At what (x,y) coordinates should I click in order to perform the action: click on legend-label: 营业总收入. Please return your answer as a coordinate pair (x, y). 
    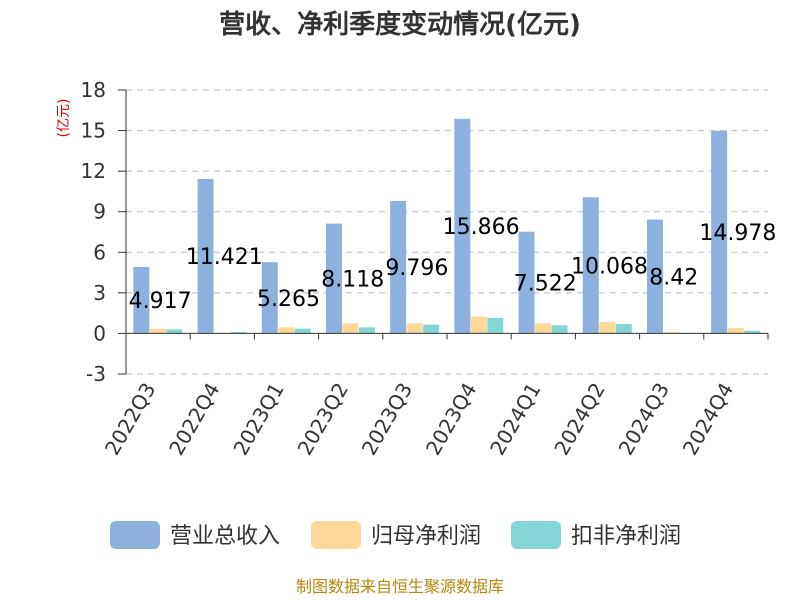
    Looking at the image, I should click on (225, 536).